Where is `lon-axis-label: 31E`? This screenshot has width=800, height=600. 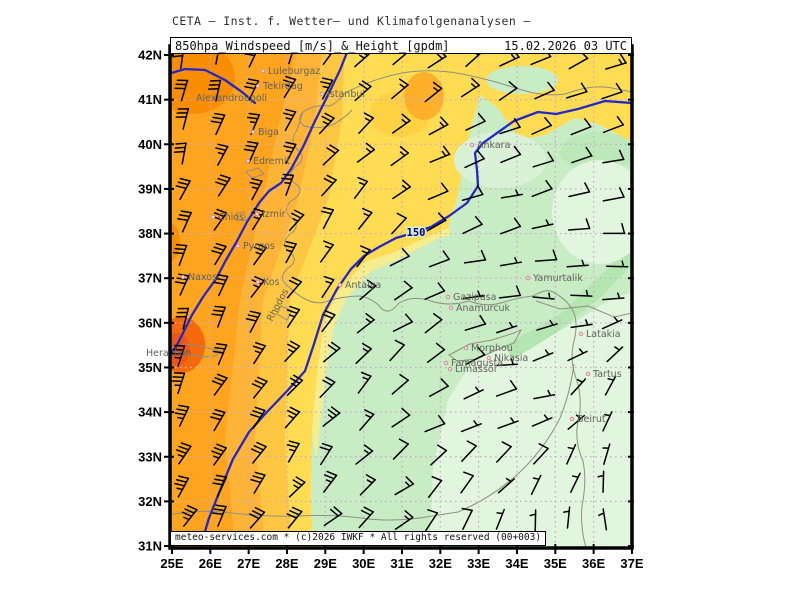
lon-axis-label: 31E is located at coordinates (401, 563).